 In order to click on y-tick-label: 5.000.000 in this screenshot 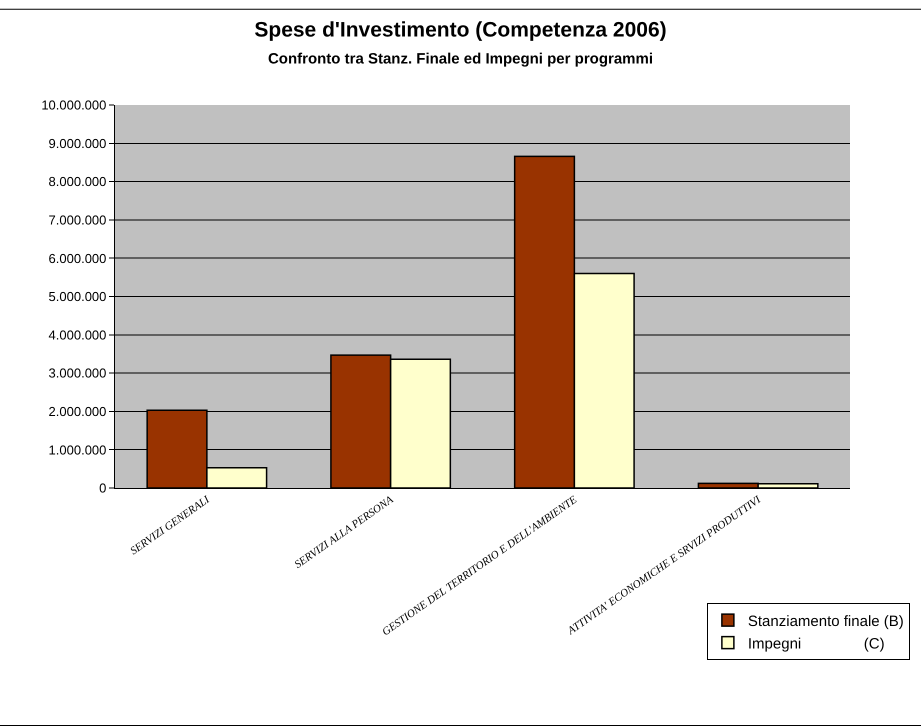, I will do `click(77, 296)`.